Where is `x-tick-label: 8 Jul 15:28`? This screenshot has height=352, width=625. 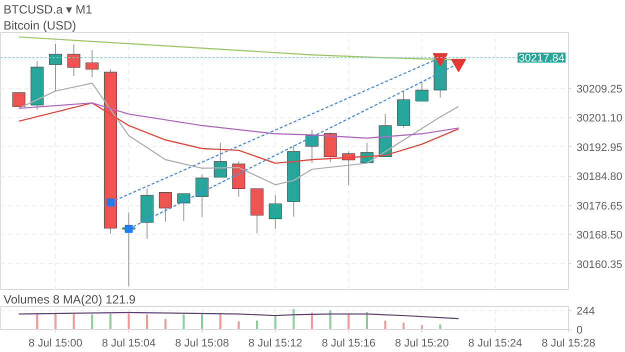
x-tick-label: 8 Jul 15:28 is located at coordinates (569, 344).